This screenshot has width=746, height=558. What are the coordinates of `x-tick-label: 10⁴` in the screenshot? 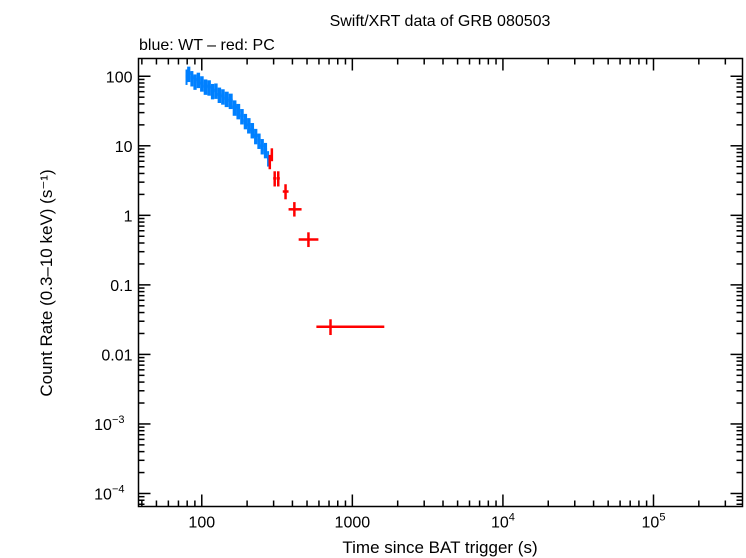 It's located at (503, 522).